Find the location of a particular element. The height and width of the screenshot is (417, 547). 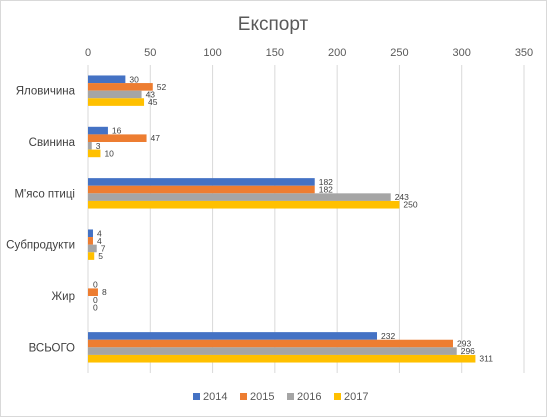

category-label: Жир is located at coordinates (63, 297).